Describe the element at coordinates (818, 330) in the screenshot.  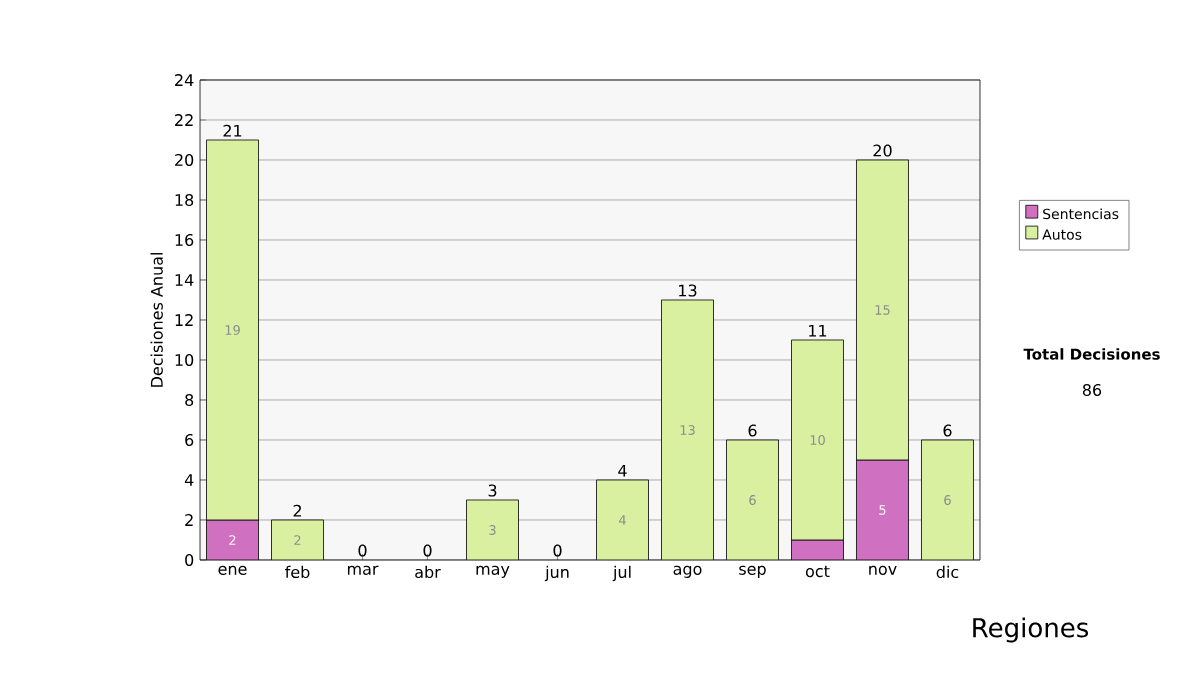
I see `total-label: 11` at that location.